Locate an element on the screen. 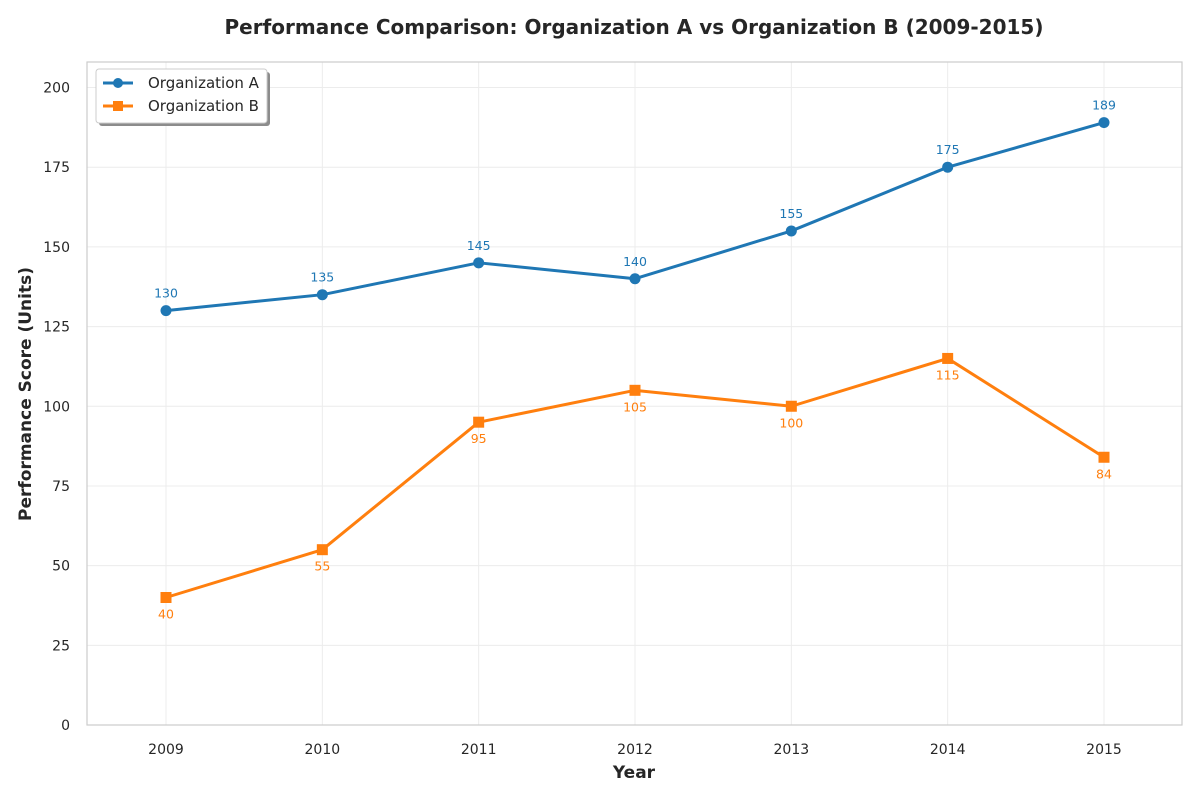 The height and width of the screenshot is (804, 1200). x-tick-label-2011: 2011 is located at coordinates (479, 750).